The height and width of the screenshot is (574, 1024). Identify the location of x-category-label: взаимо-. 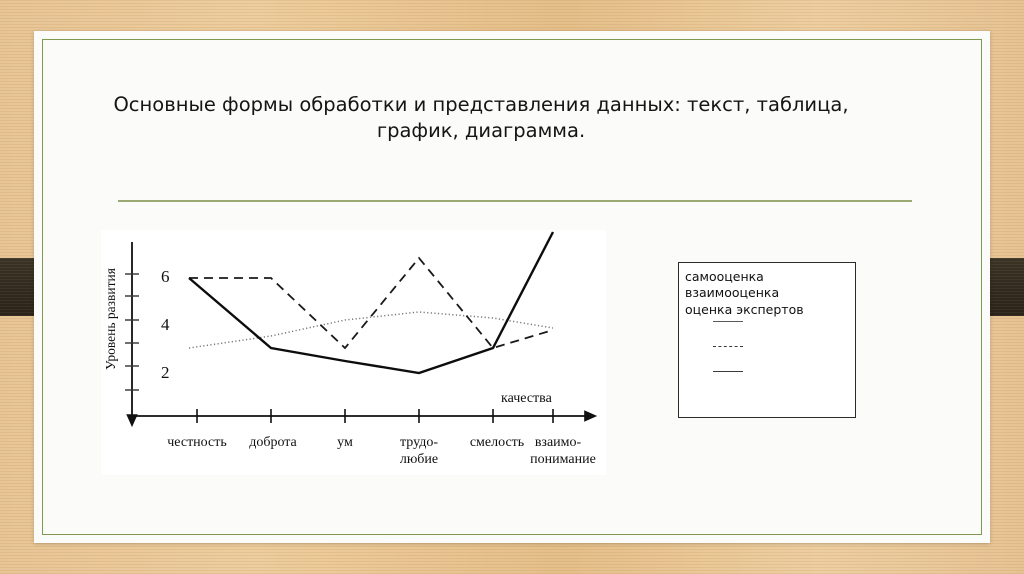
(558, 442).